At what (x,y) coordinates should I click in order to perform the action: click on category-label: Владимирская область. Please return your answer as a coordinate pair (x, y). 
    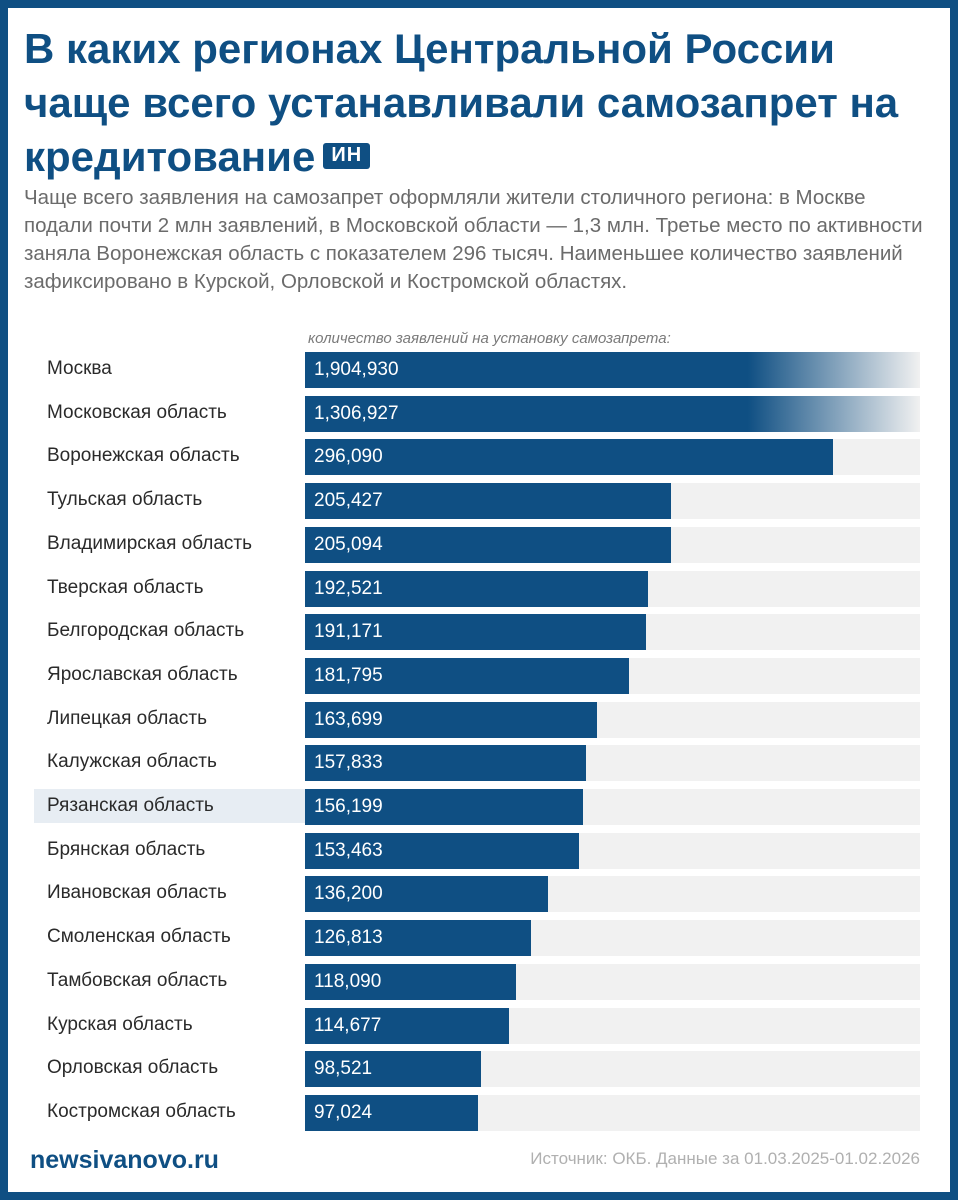
    Looking at the image, I should click on (149, 543).